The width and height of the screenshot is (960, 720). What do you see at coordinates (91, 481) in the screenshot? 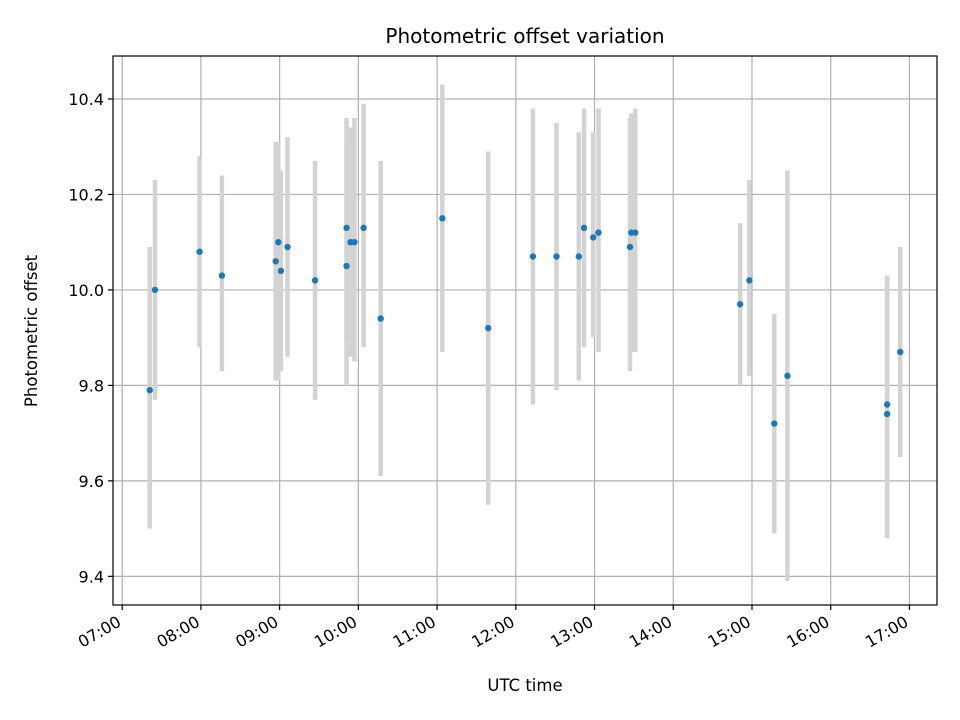
I see `y-tick-label: 9.6` at bounding box center [91, 481].